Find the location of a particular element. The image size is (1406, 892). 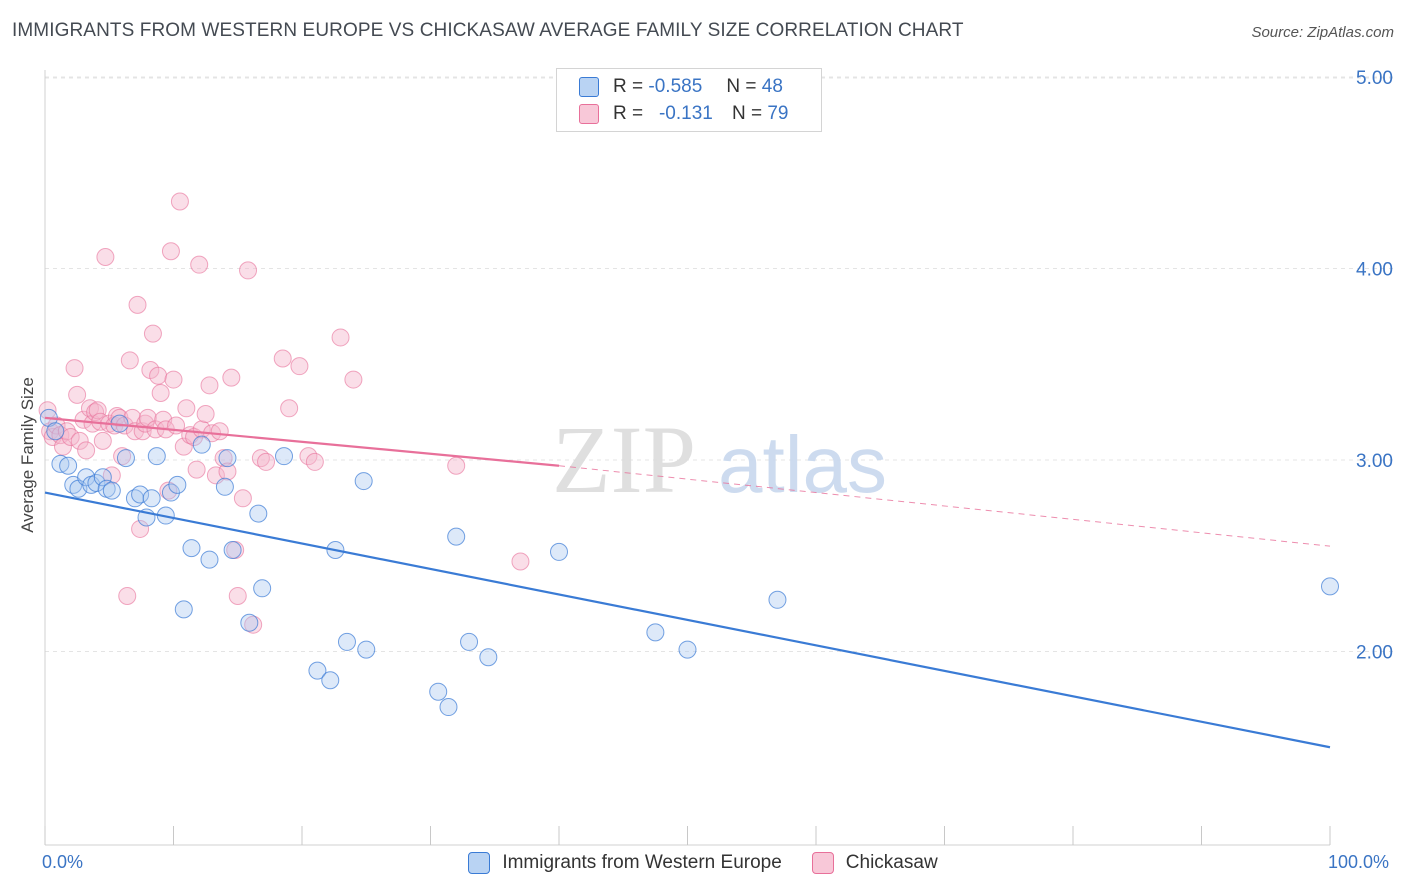

legend-row-chickasaw: R = -0.131 N = 79 is located at coordinates (683, 114).